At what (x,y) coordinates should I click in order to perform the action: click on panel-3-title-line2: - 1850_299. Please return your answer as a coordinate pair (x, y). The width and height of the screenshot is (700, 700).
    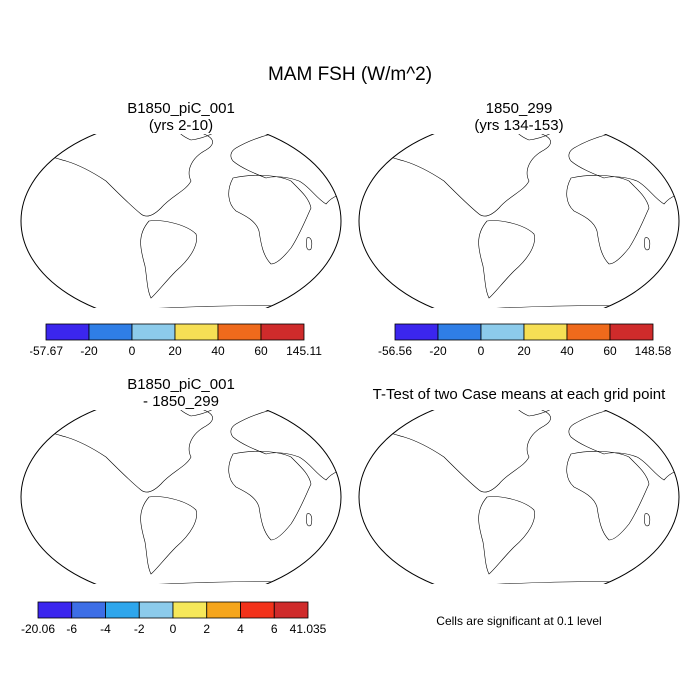
    Looking at the image, I should click on (181, 401).